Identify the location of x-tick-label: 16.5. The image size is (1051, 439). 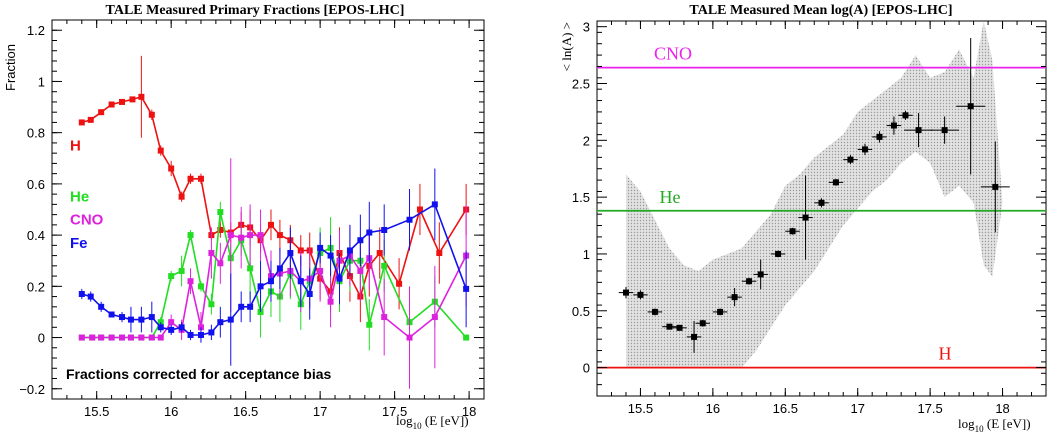
(245, 411).